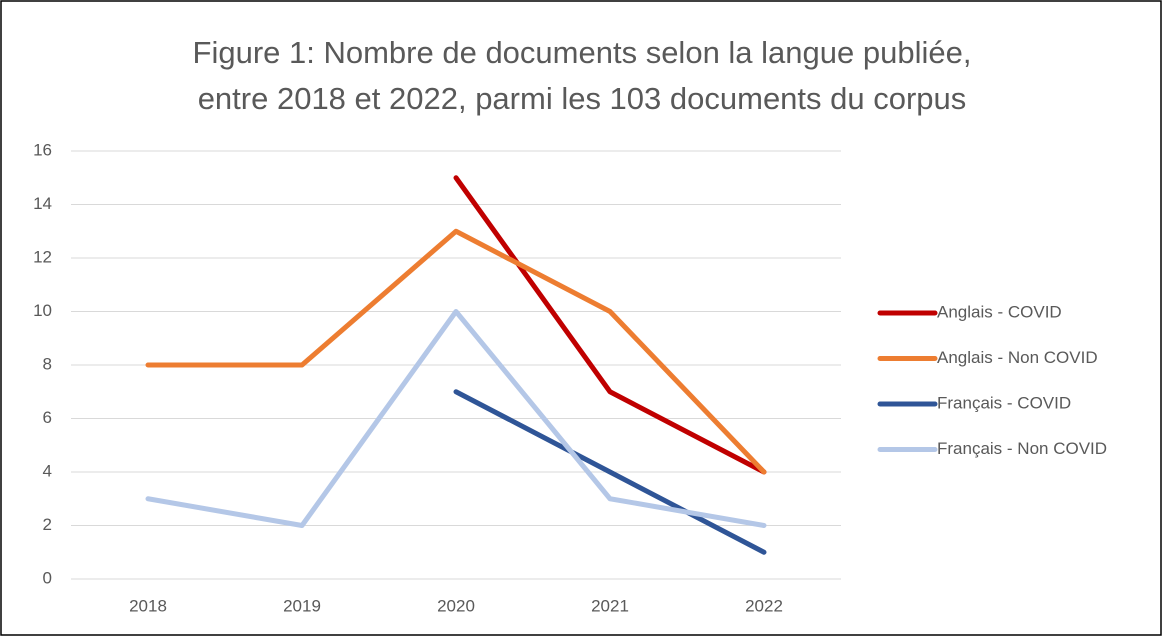 The width and height of the screenshot is (1162, 636). I want to click on y-tick-label: 12, so click(42, 256).